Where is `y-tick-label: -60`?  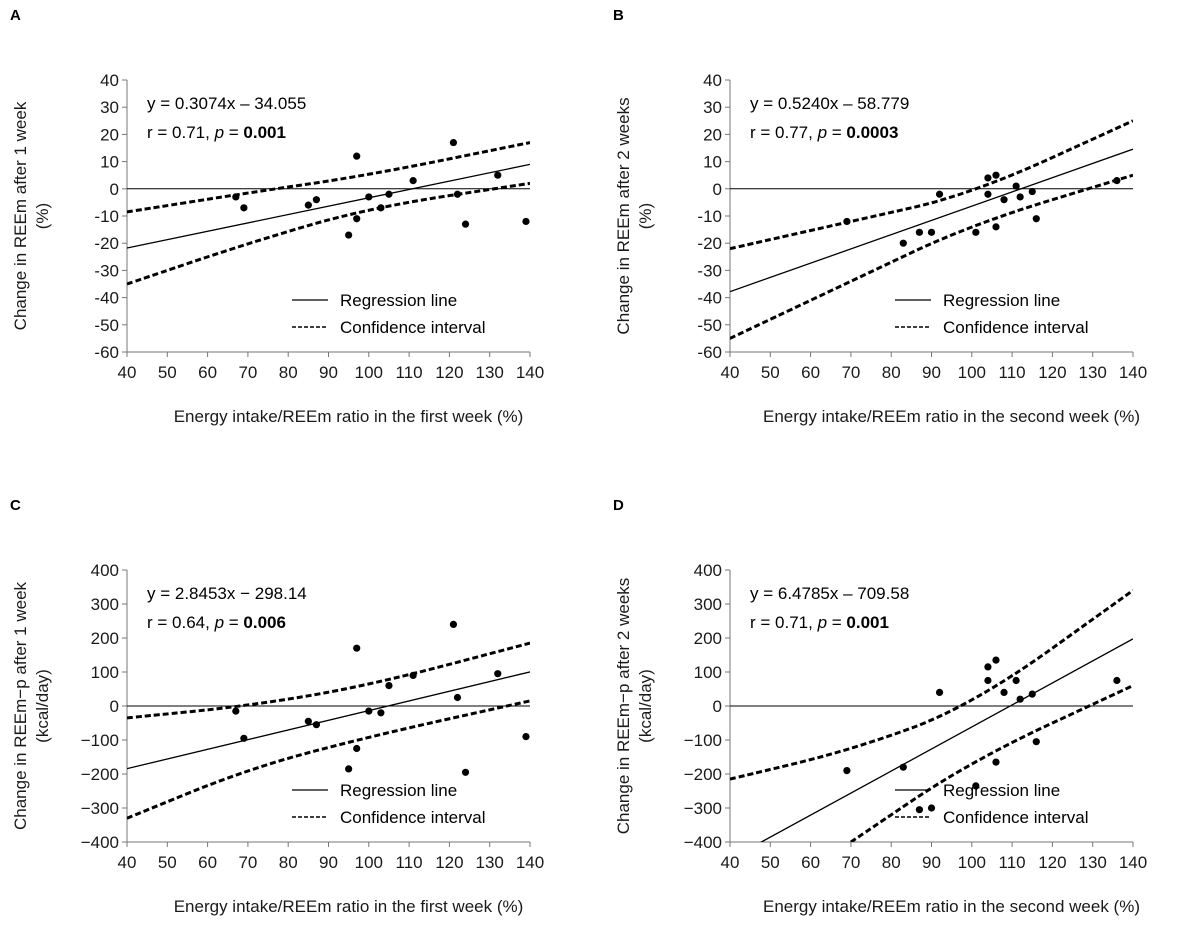 y-tick-label: -60 is located at coordinates (106, 352).